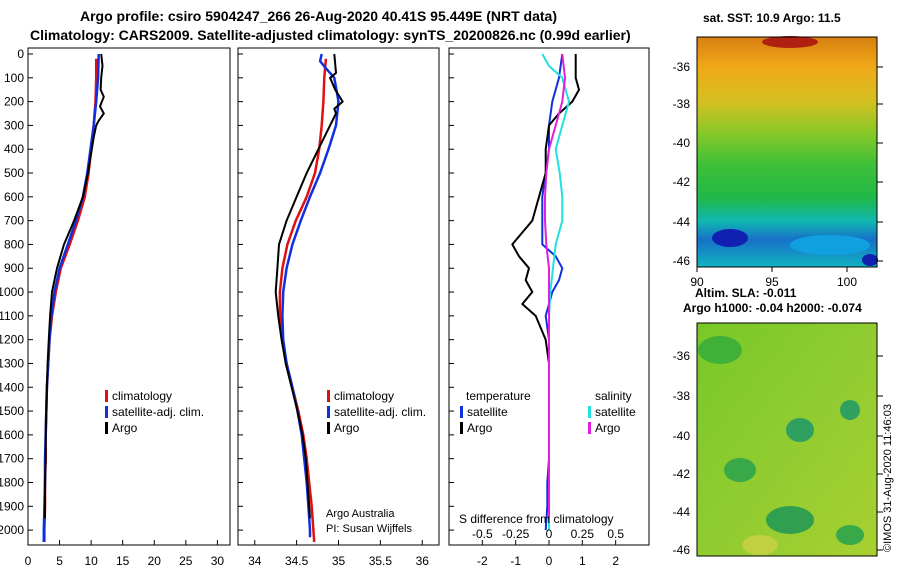 The width and height of the screenshot is (900, 580). I want to click on y-tick-label: 300, so click(14, 125).